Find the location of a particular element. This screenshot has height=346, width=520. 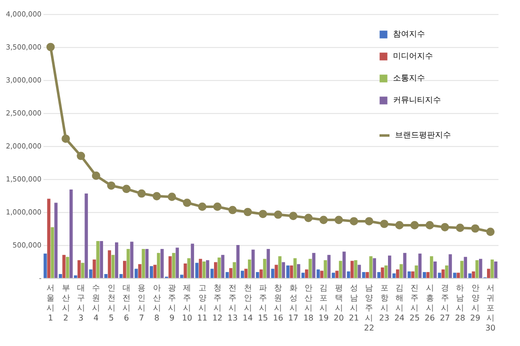

x-tick-label: 제주시 10 is located at coordinates (187, 303).